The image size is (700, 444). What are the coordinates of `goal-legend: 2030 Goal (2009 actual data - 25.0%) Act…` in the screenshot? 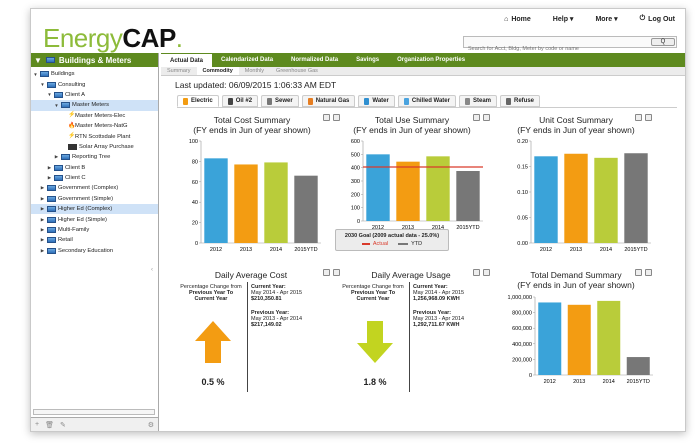 It's located at (392, 240).